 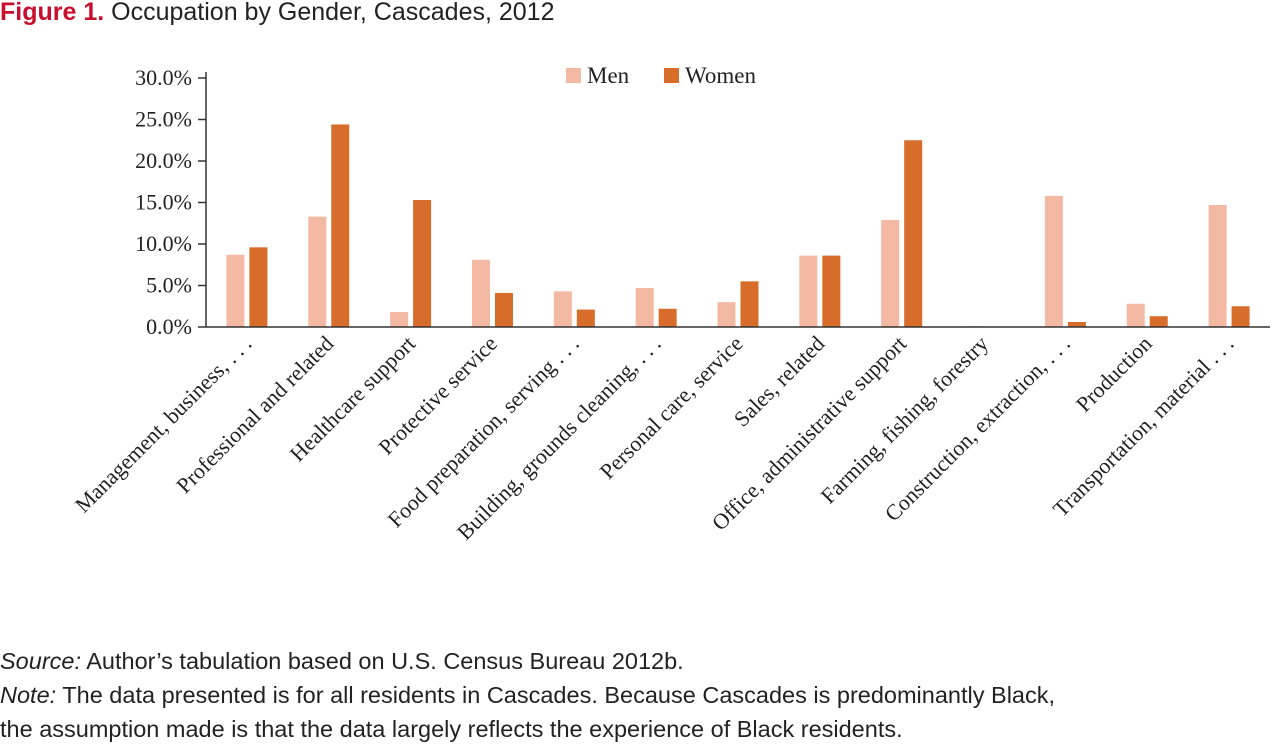 I want to click on x-tick-label: Personal care, service, so click(x=671, y=407).